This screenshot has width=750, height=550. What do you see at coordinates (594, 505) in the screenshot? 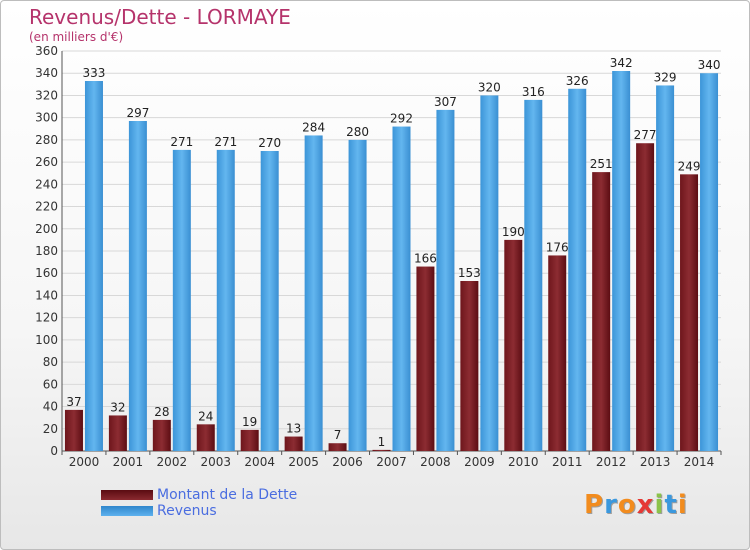
I see `logo-letter: P` at bounding box center [594, 505].